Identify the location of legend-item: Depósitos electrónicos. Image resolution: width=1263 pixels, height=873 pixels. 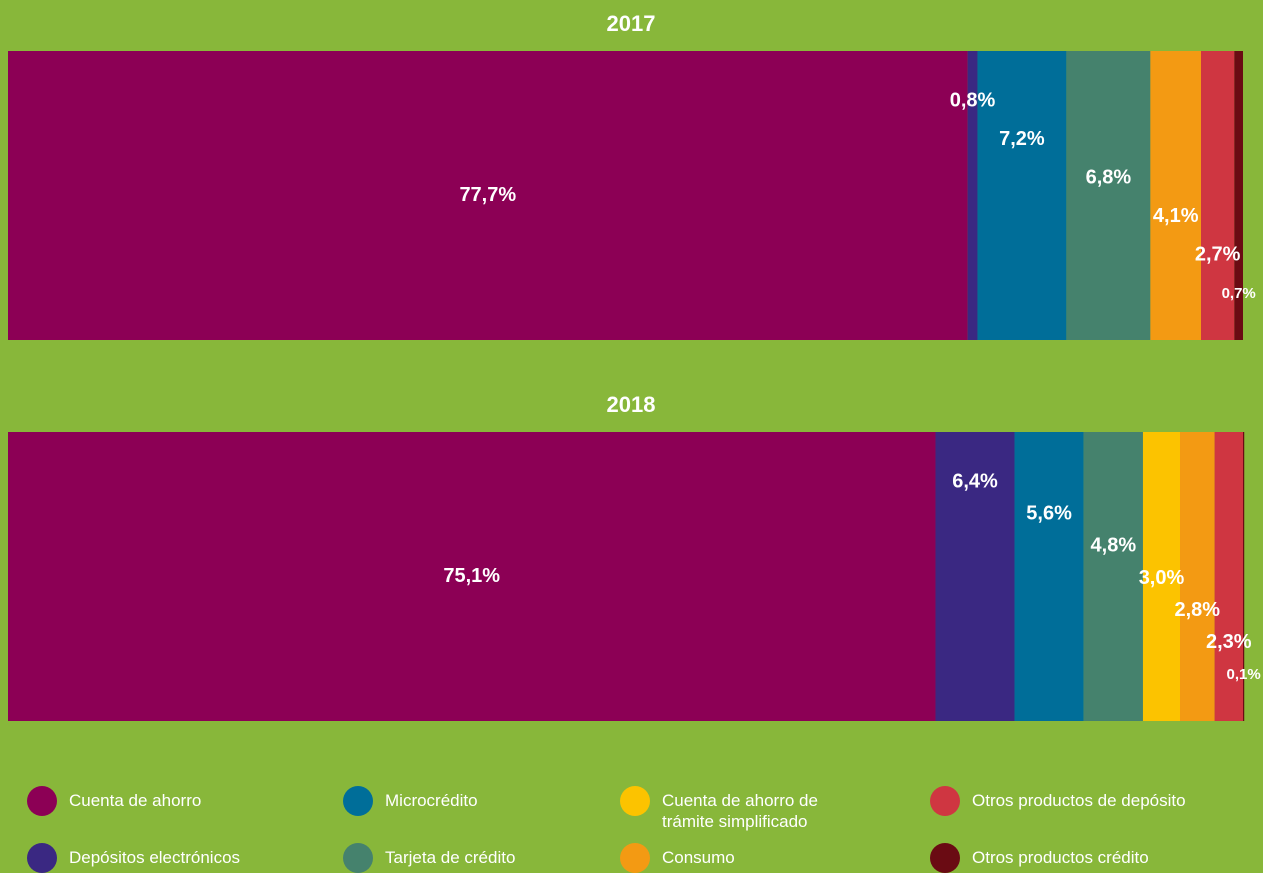
(177, 858).